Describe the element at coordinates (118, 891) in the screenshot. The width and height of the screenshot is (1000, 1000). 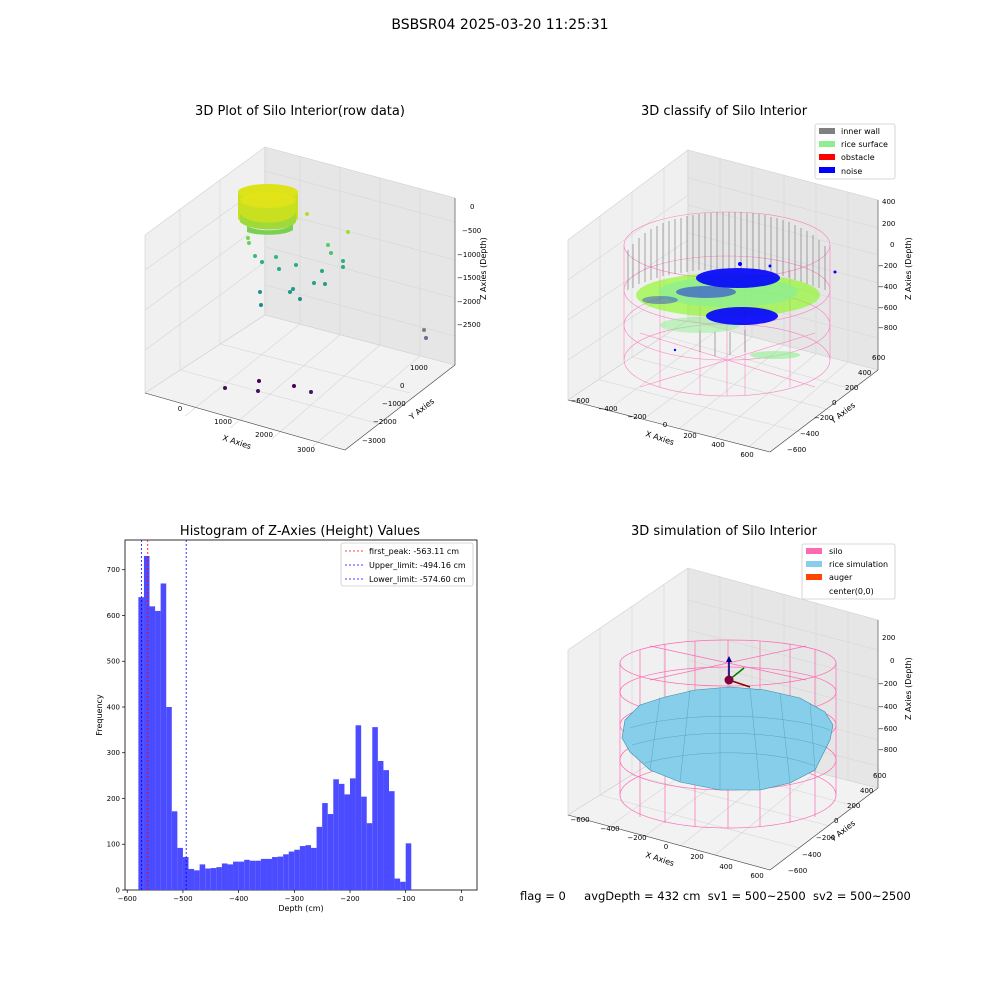
I see `histogram-y-tick-label: 0` at that location.